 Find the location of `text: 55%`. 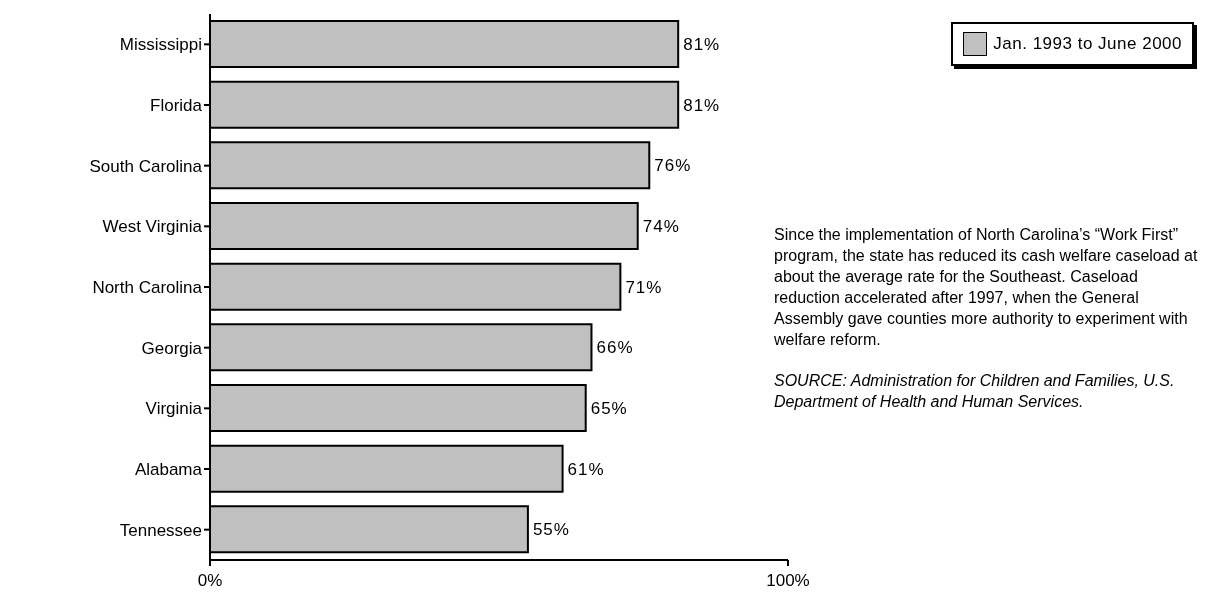

text: 55% is located at coordinates (551, 530).